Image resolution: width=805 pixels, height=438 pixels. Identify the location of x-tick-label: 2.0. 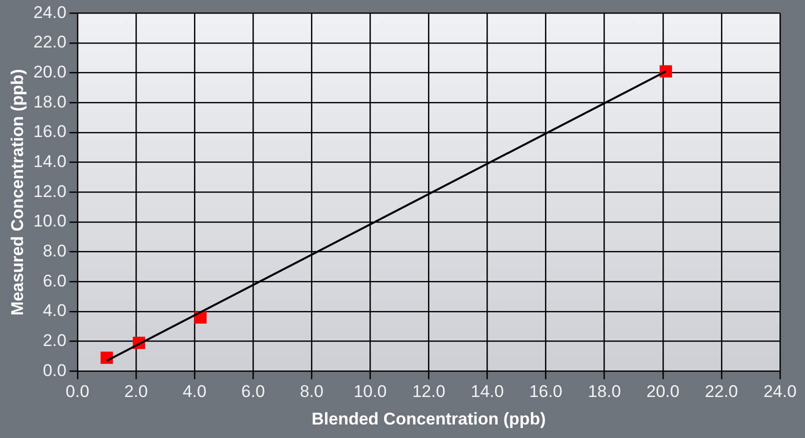
(136, 392).